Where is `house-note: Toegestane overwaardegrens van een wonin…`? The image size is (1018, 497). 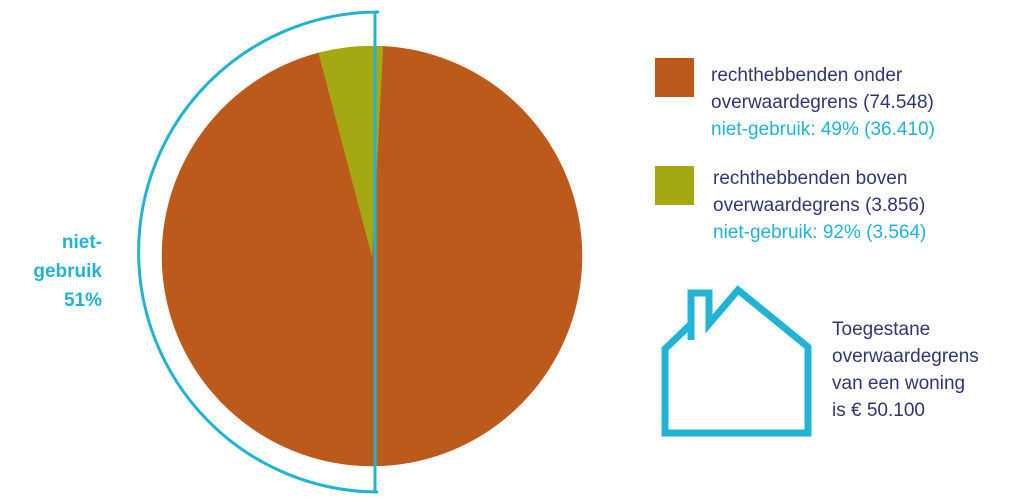
house-note: Toegestane overwaardegrens van een wonin… is located at coordinates (922, 370).